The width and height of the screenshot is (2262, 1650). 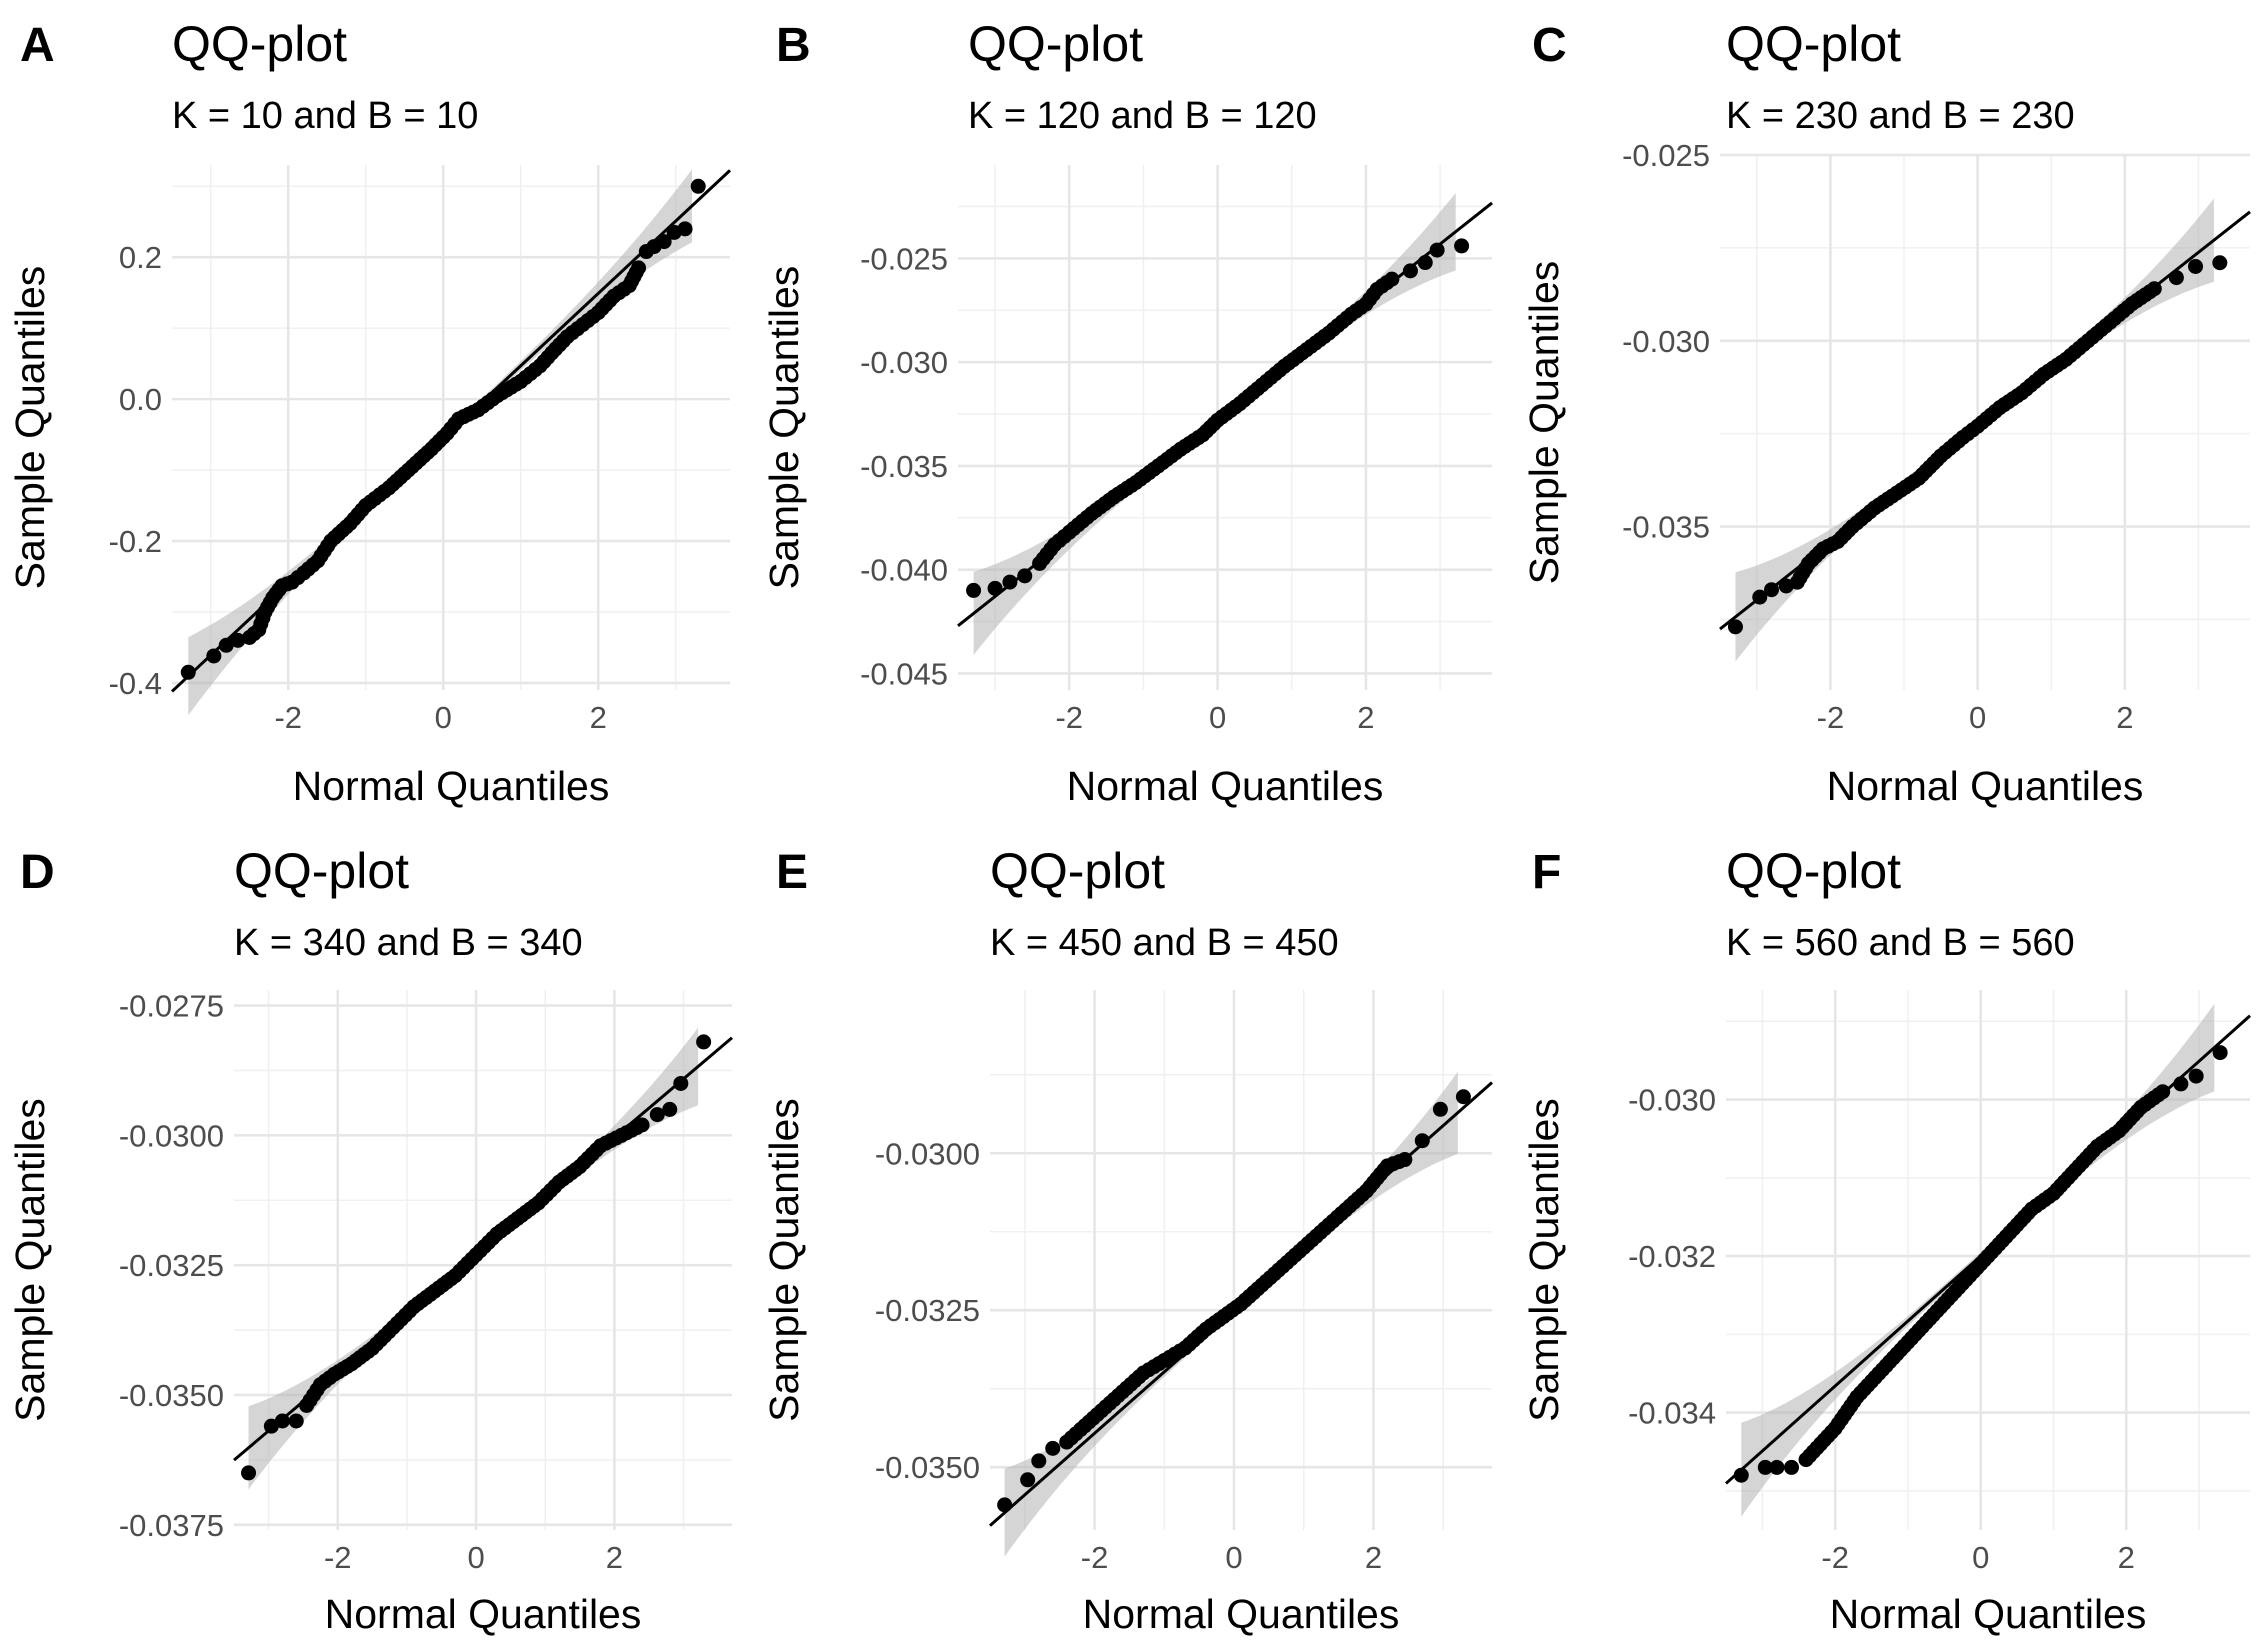 What do you see at coordinates (325, 116) in the screenshot?
I see `chart-subtitle: K = 10 and B = 10` at bounding box center [325, 116].